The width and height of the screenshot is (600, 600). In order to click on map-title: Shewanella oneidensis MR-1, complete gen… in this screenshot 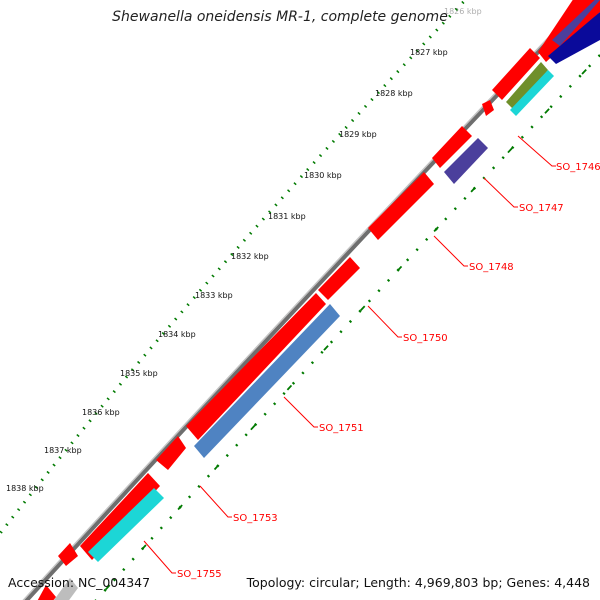, I will do `click(280, 17)`.